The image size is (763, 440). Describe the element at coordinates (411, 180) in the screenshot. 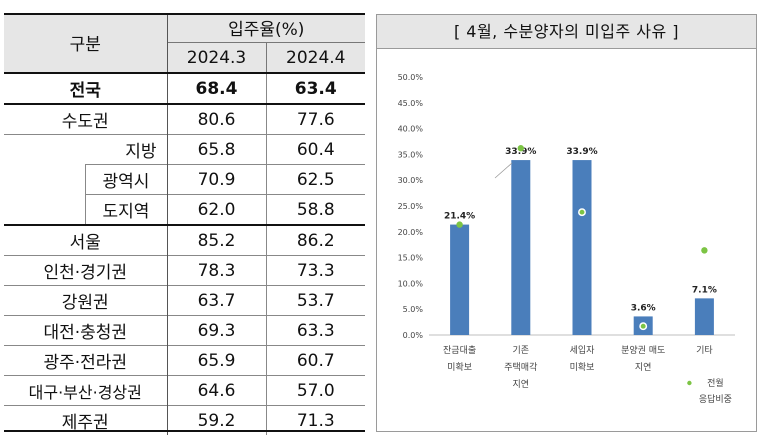

I see `y-tick-label: 30.0%` at that location.